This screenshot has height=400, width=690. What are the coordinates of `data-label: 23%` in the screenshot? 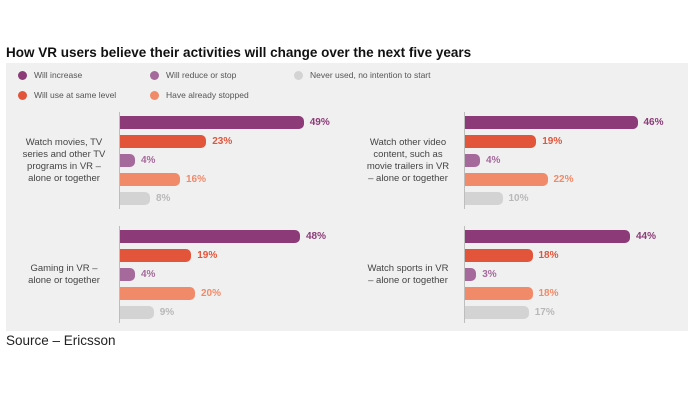 It's located at (222, 141).